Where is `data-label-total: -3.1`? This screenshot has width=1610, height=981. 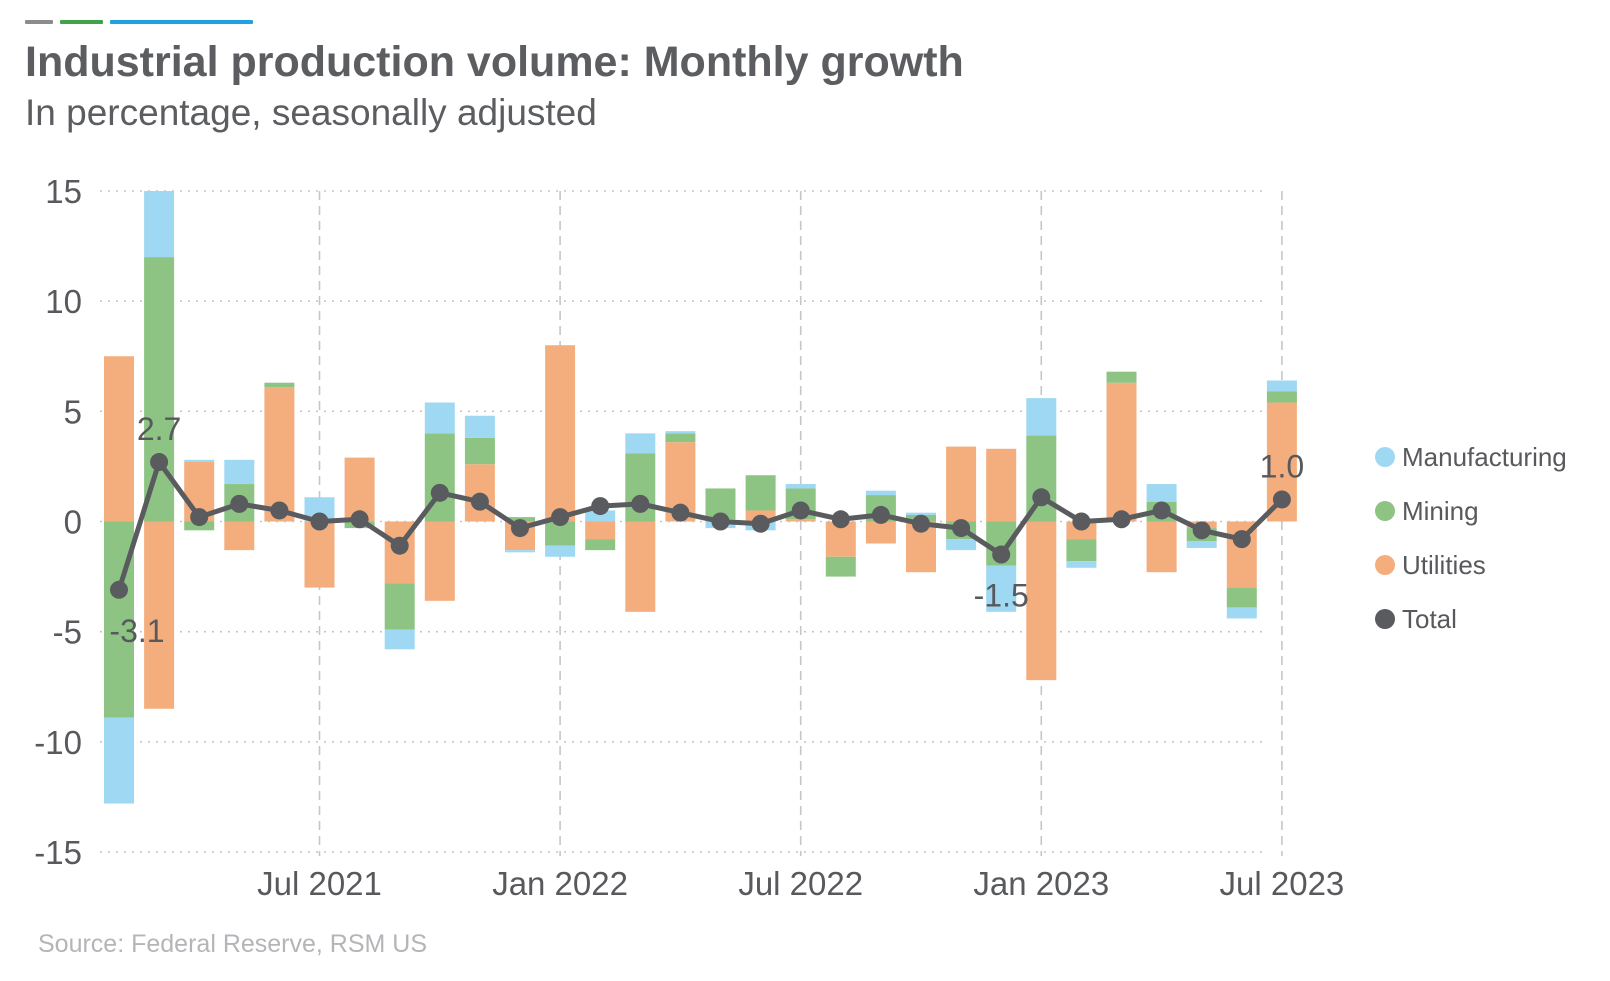 data-label-total: -3.1 is located at coordinates (136, 631).